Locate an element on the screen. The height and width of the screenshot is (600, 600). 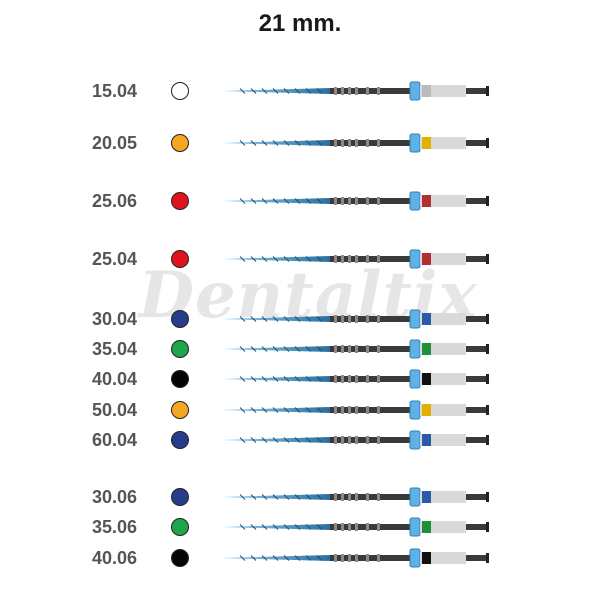
file-row: 25.04 is located at coordinates (300, 259).